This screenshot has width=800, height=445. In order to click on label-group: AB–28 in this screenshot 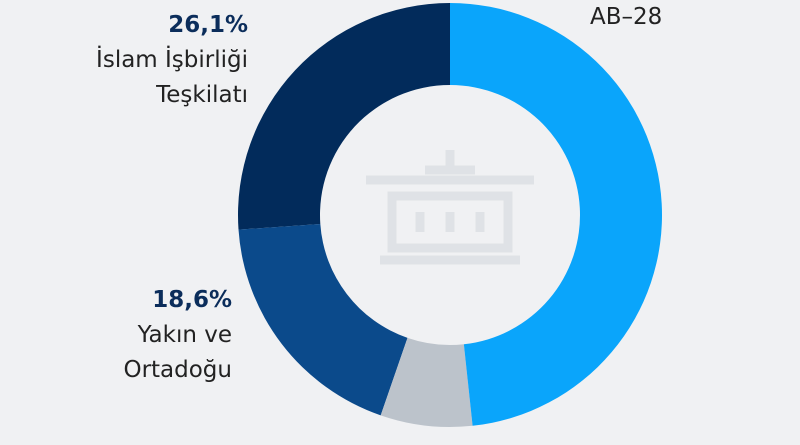, I will do `click(665, 17)`.